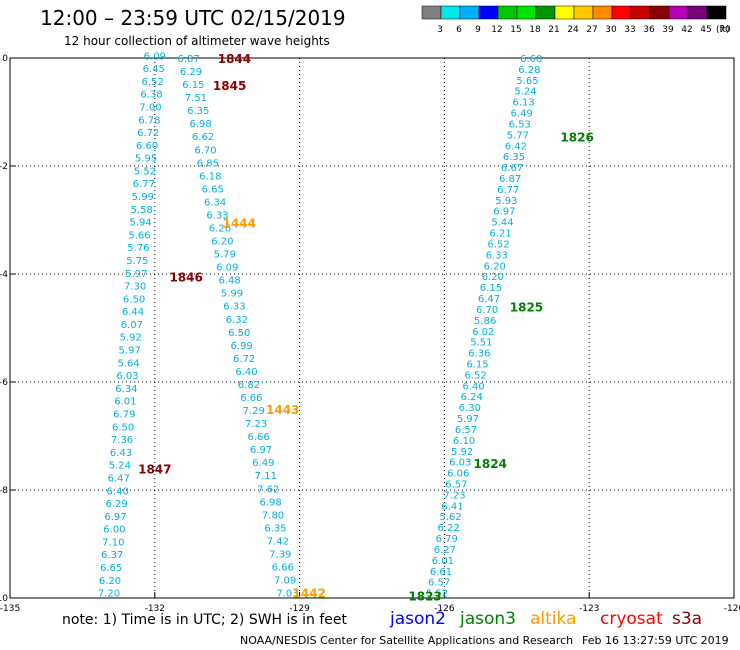 This screenshot has width=740, height=650. What do you see at coordinates (215, 202) in the screenshot?
I see `swh-value-t2: 6.34` at bounding box center [215, 202].